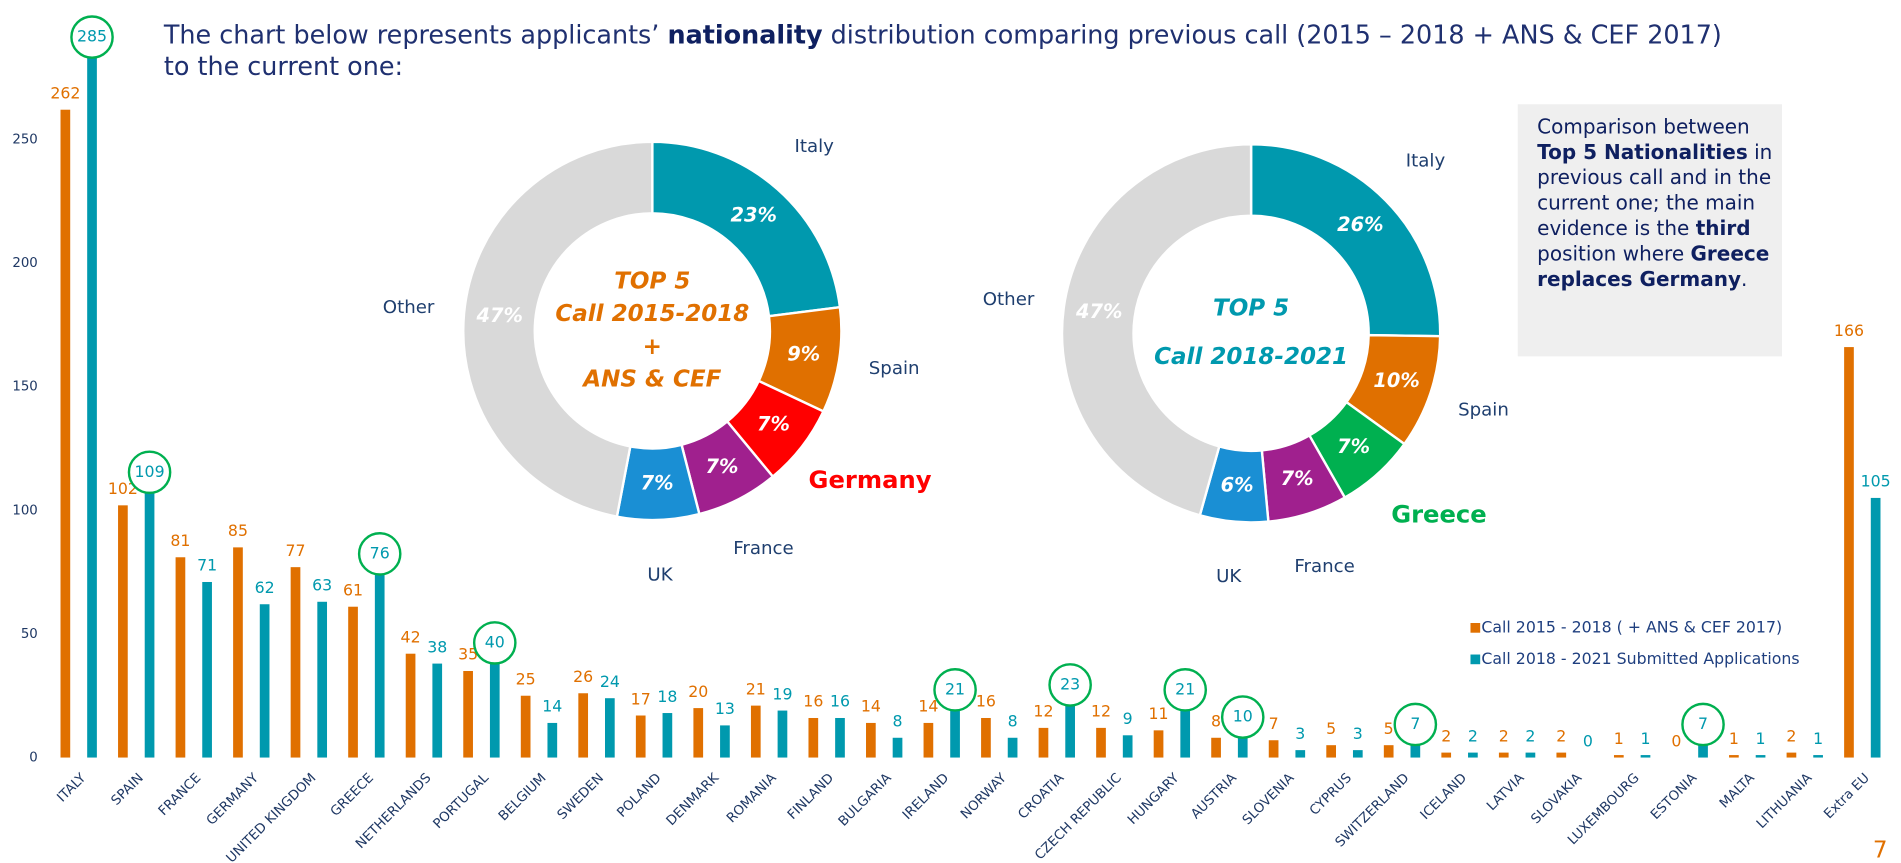 This screenshot has height=863, width=1901. I want to click on value-label: 26, so click(583, 676).